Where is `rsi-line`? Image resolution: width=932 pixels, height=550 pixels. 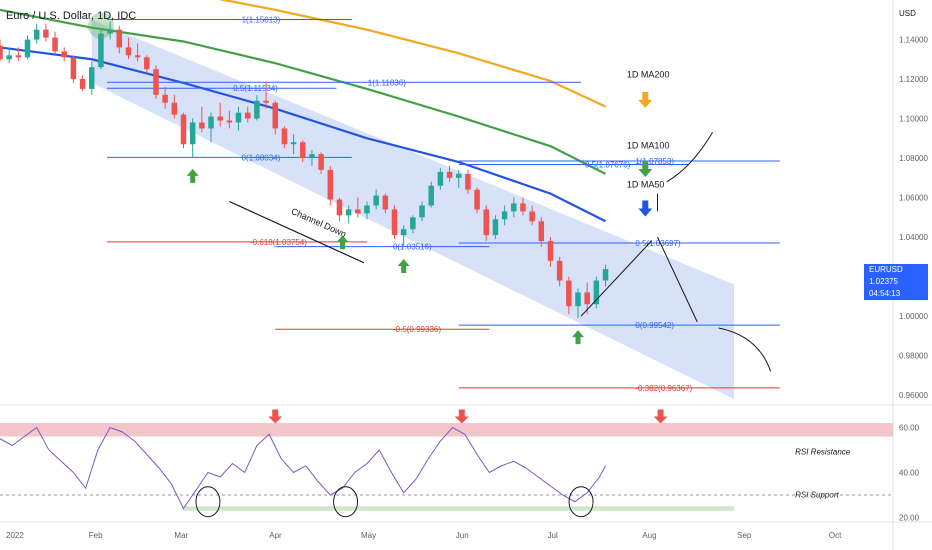 rsi-line is located at coordinates (303, 468).